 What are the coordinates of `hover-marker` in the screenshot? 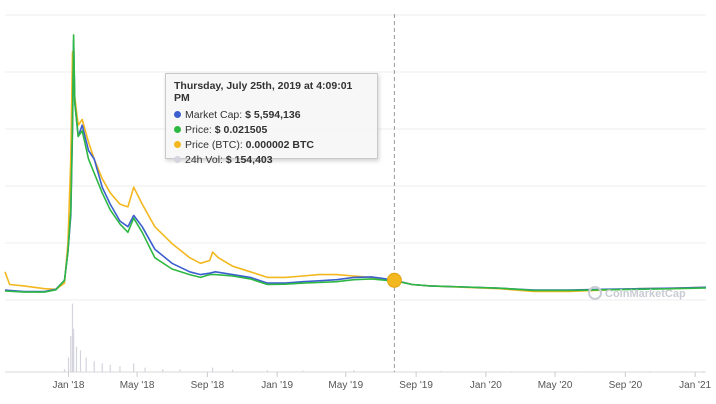 It's located at (394, 280).